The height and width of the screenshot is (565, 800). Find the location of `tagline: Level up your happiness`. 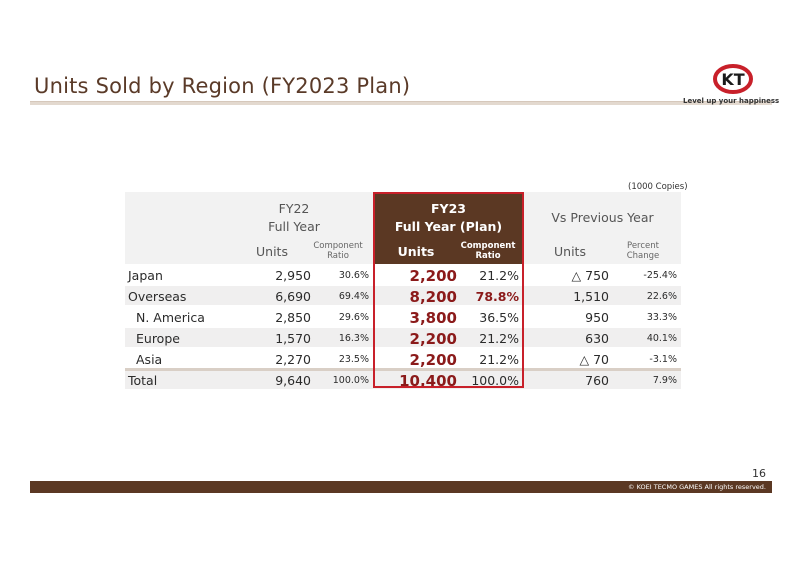

tagline: Level up your happiness is located at coordinates (731, 101).